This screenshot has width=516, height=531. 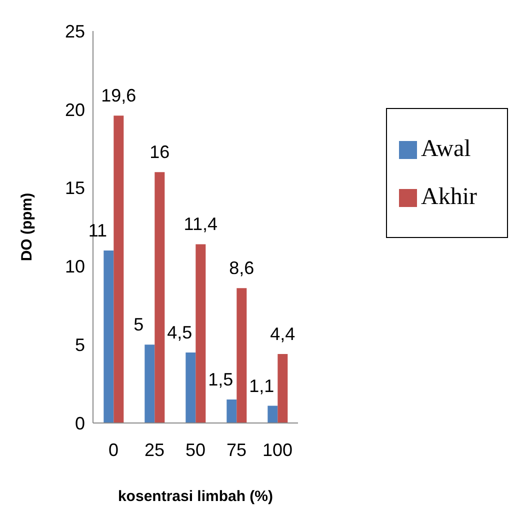 What do you see at coordinates (74, 188) in the screenshot?
I see `y-tick-label: 15` at bounding box center [74, 188].